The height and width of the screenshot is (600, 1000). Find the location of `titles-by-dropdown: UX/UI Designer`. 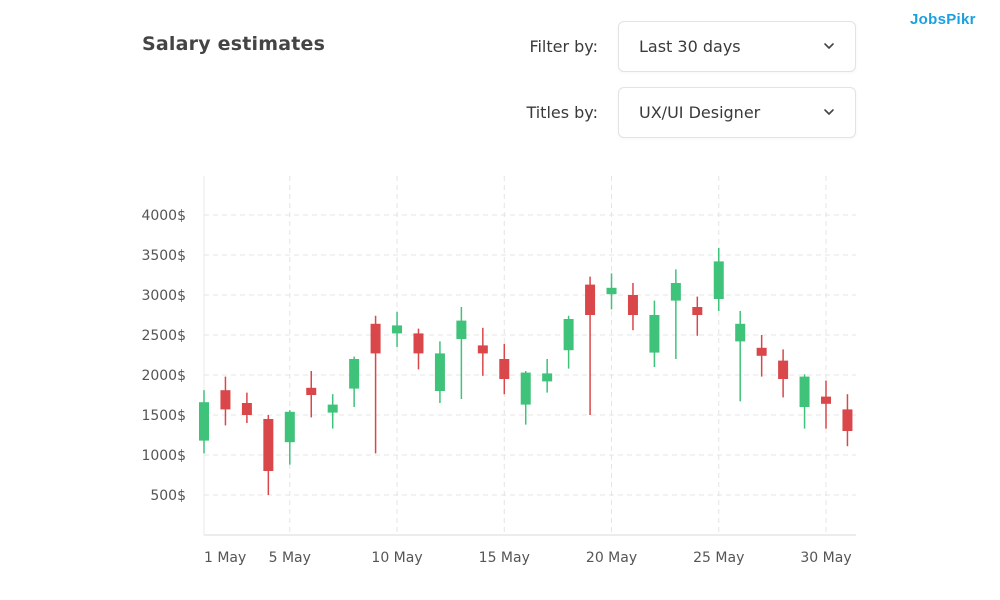

titles-by-dropdown: UX/UI Designer is located at coordinates (737, 112).